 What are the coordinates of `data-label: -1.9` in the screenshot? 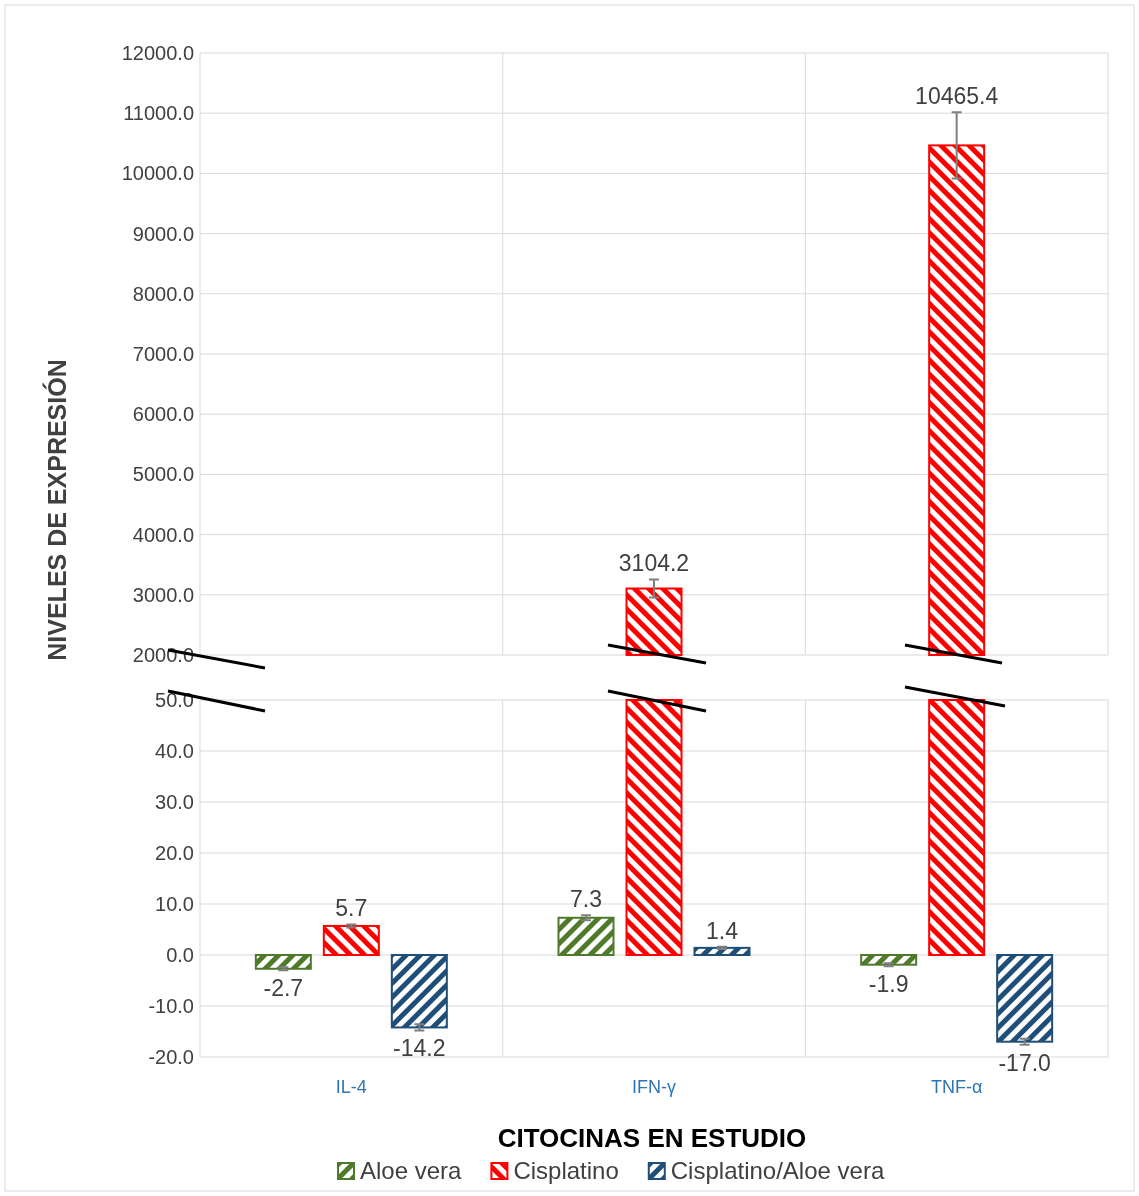 It's located at (888, 984).